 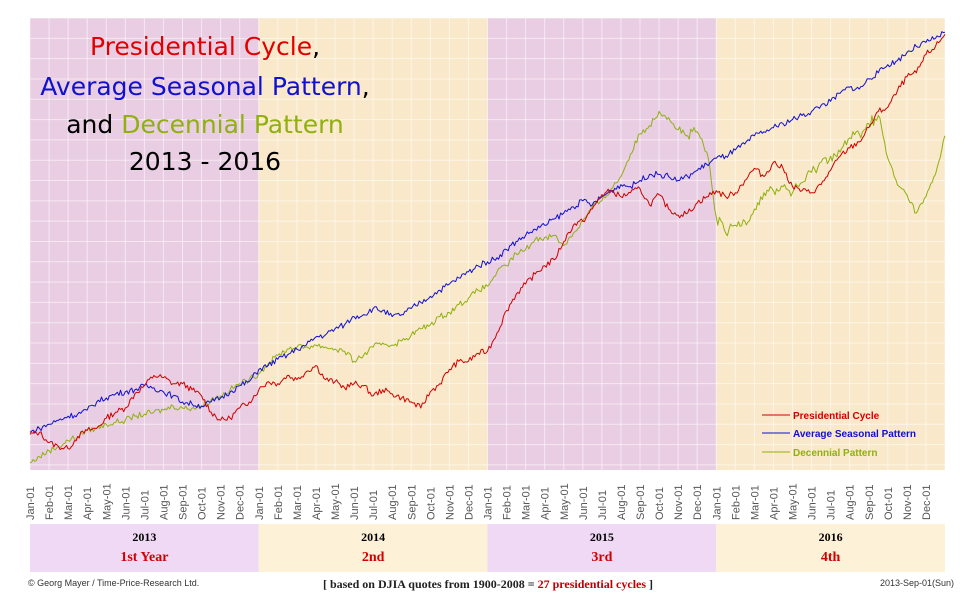 I want to click on source-note-prefix: [ based on DJIA quotes from 1900-2008 =, so click(x=430, y=584).